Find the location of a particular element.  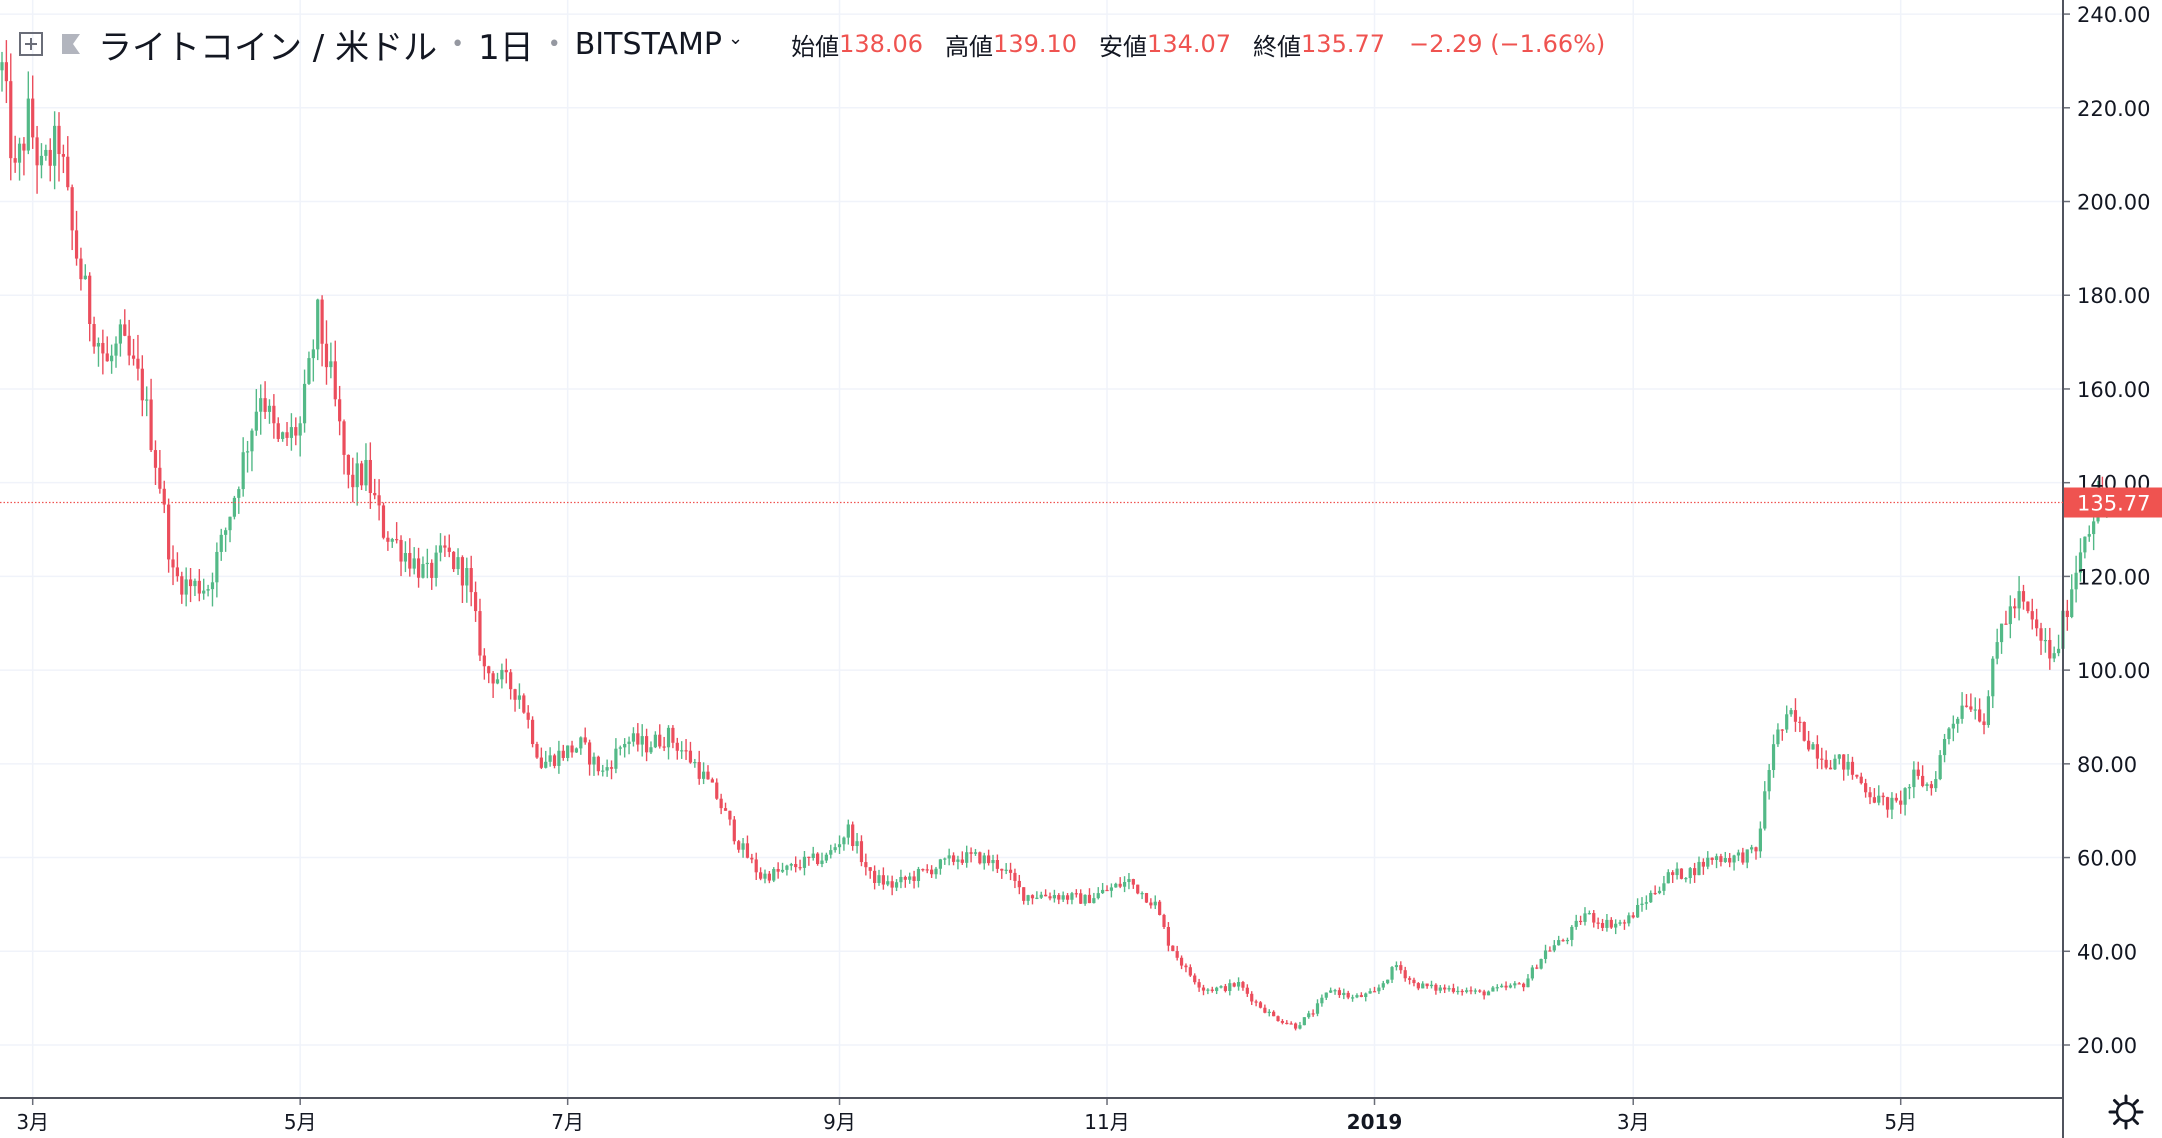

y-tick-label: 20.00 is located at coordinates (2107, 1046).